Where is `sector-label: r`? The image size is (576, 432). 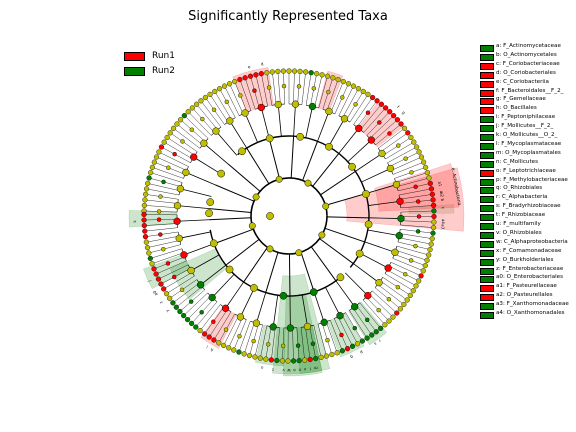 sector-label: r is located at coordinates (379, 340).